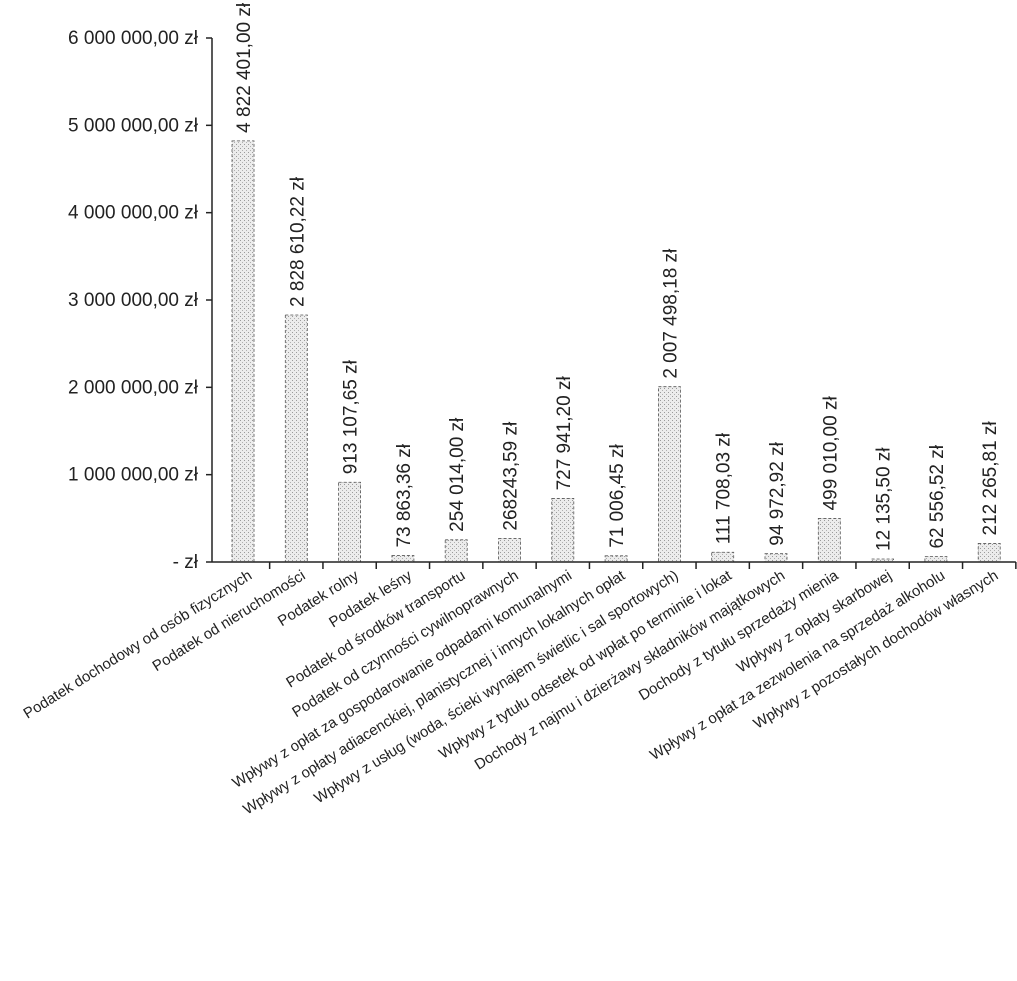  I want to click on data-label: 254 014,00 zł, so click(457, 474).